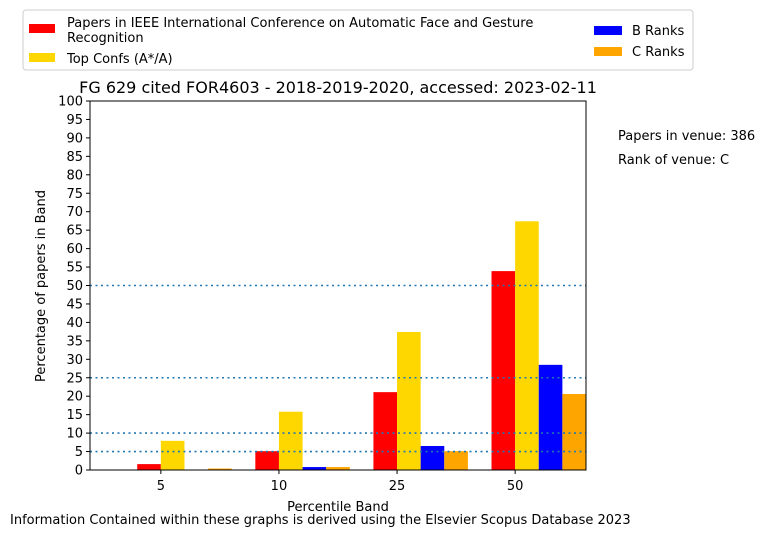  Describe the element at coordinates (74, 268) in the screenshot. I see `y-tick-label: 55` at that location.